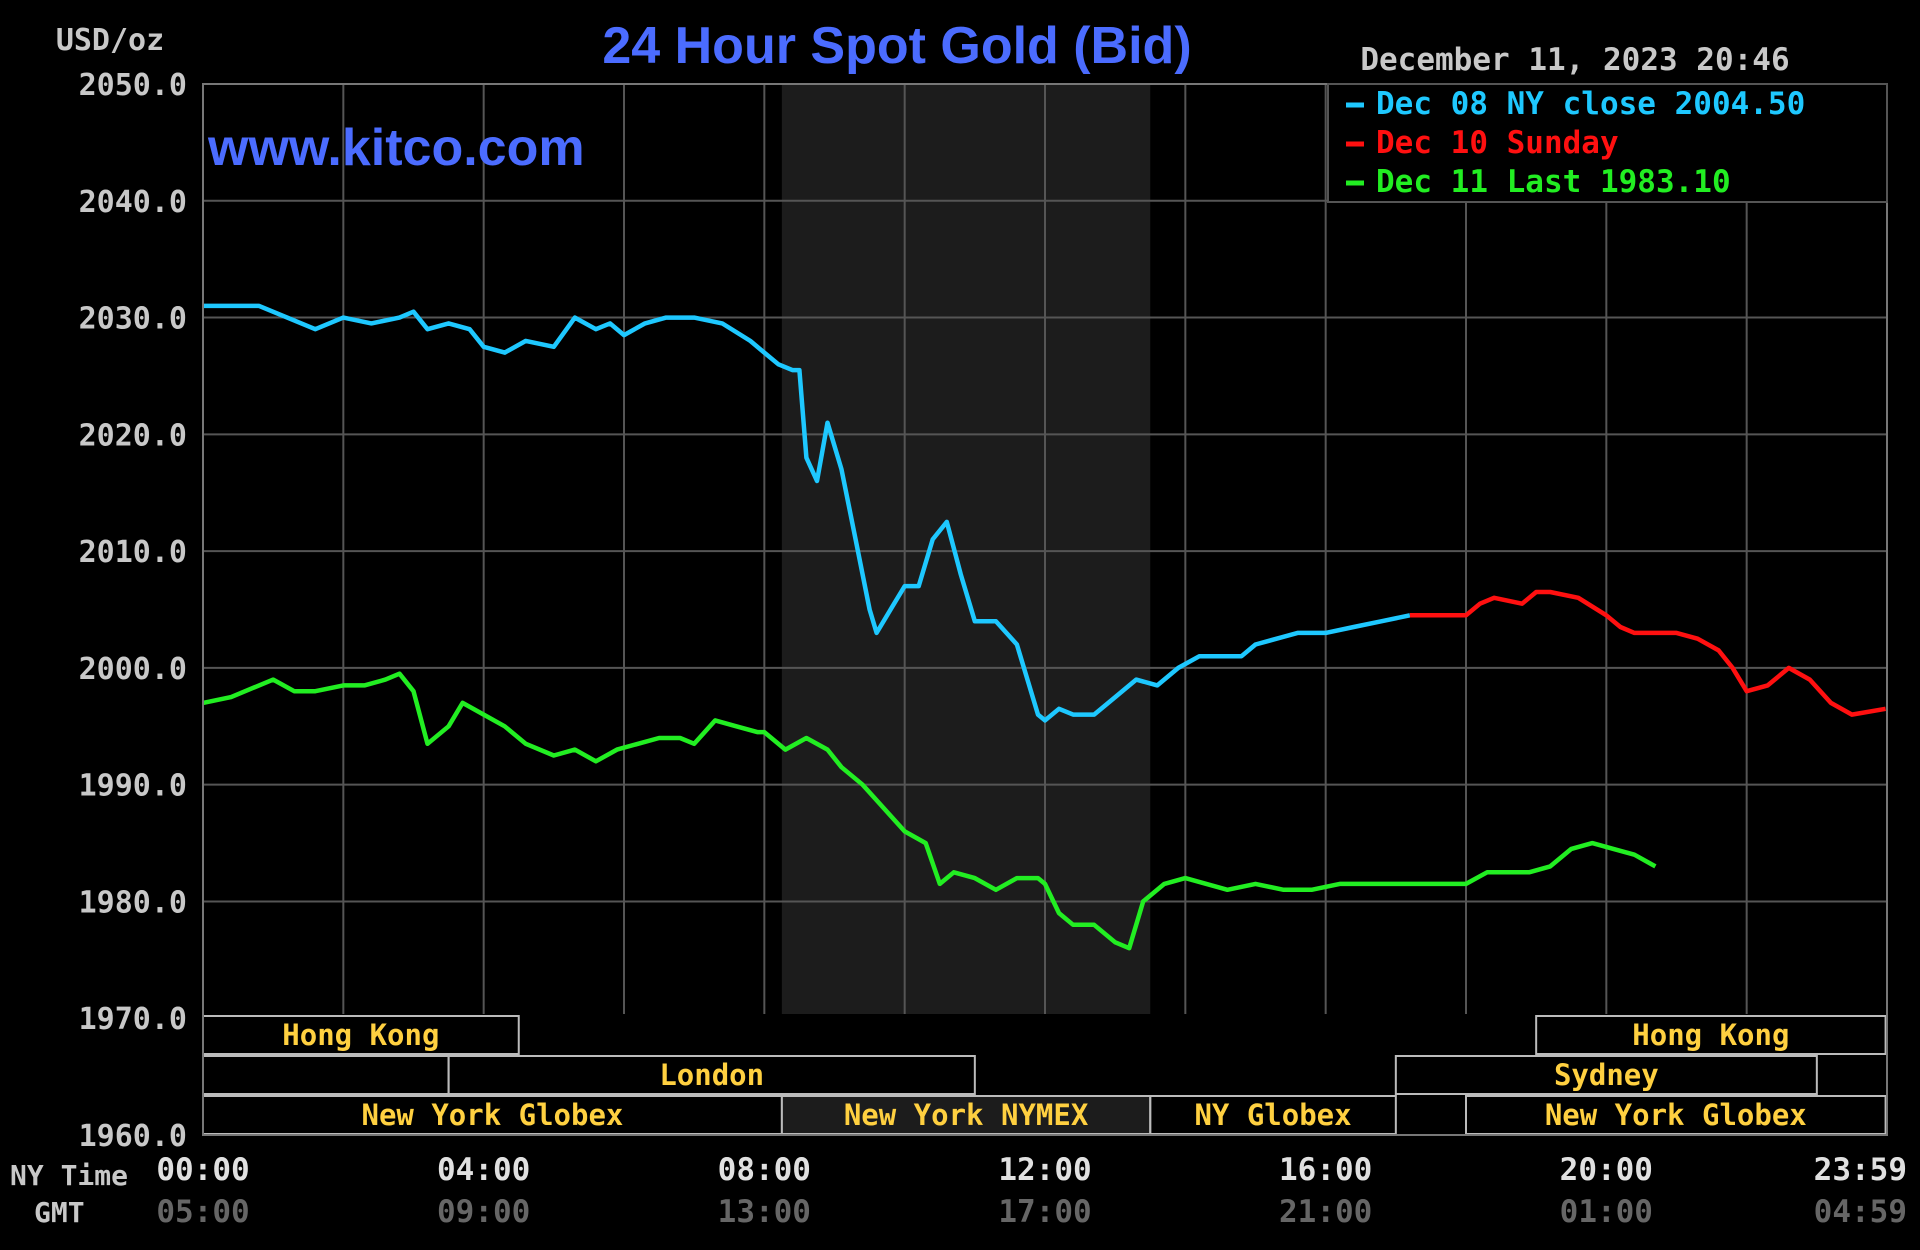  I want to click on y-tick-label: 1980.0, so click(133, 902).